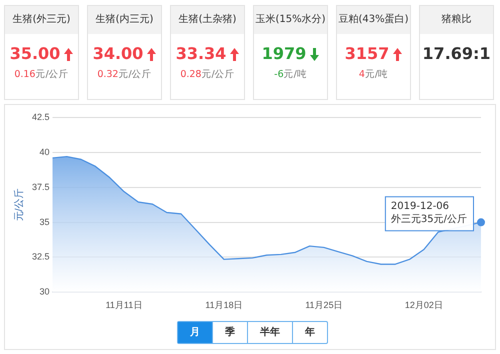 The height and width of the screenshot is (354, 500). I want to click on y-tick-label: 37.5, so click(41, 187).